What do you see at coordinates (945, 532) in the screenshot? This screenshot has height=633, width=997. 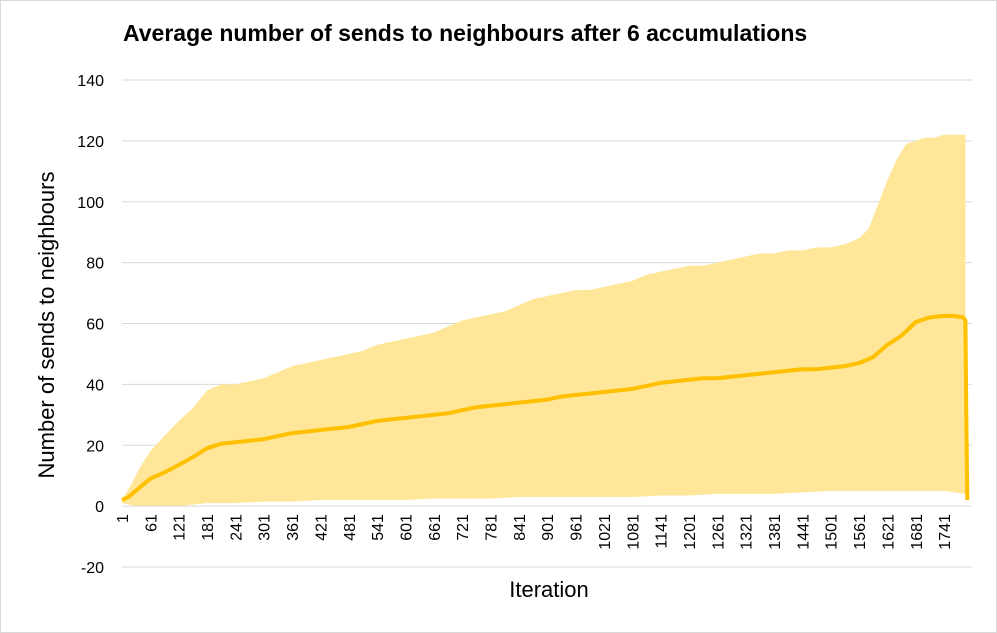 I see `x-tick-label: 1741` at bounding box center [945, 532].